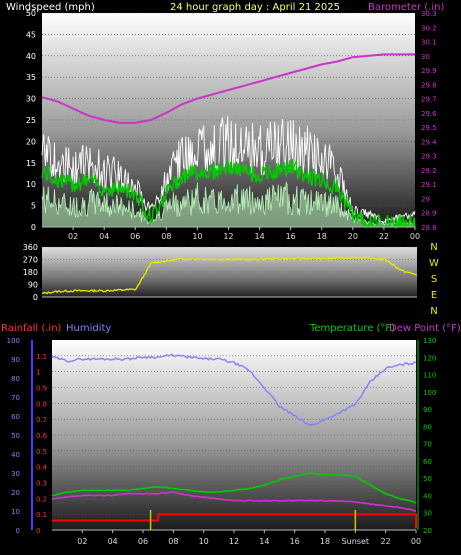 Image resolution: width=461 pixels, height=555 pixels. I want to click on temperature-x-ticks: 02 04 06 08 10 12 14 16 18 Sunset 22 00, so click(249, 538).